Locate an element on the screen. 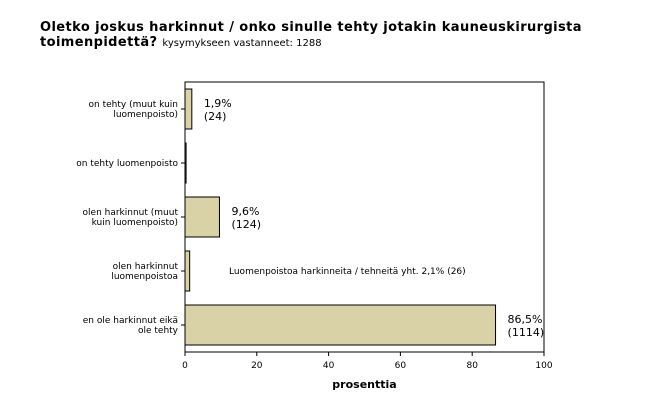 The height and width of the screenshot is (400, 647). x-tick-label: 40 is located at coordinates (329, 366).